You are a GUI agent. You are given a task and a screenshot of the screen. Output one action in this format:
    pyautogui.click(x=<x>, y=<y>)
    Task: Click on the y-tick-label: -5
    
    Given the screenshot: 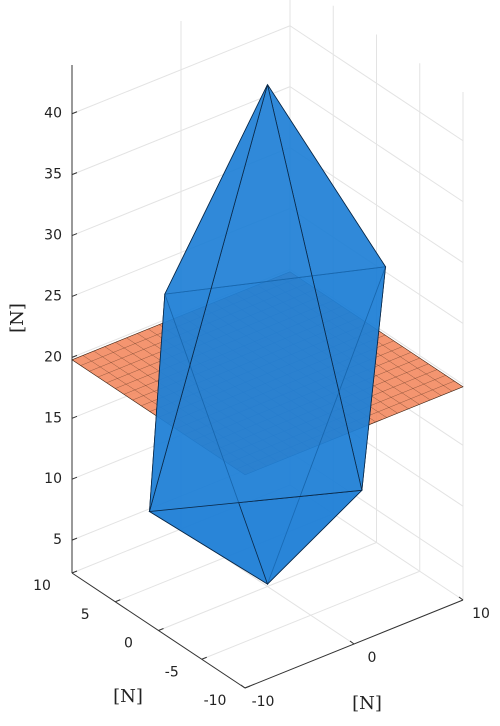 What is the action you would take?
    pyautogui.click(x=172, y=672)
    